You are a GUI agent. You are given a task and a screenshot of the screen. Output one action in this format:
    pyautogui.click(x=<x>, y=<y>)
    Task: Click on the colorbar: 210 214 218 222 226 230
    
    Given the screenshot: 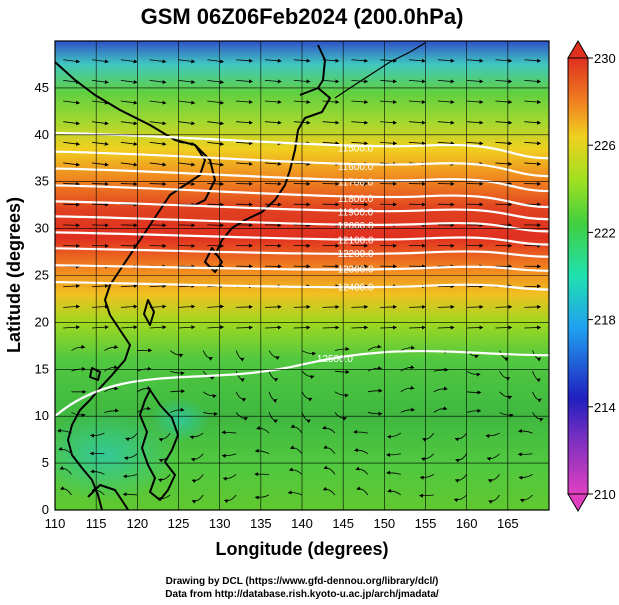 What is the action you would take?
    pyautogui.click(x=591, y=276)
    